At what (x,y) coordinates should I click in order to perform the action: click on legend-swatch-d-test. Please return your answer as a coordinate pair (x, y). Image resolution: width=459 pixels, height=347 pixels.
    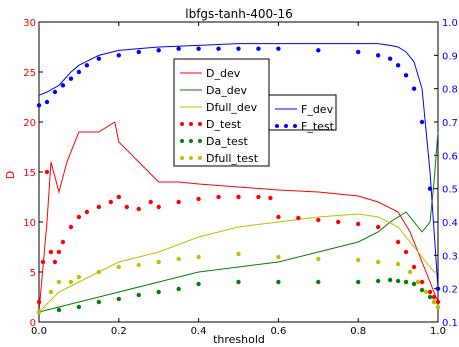
    Looking at the image, I should click on (191, 124).